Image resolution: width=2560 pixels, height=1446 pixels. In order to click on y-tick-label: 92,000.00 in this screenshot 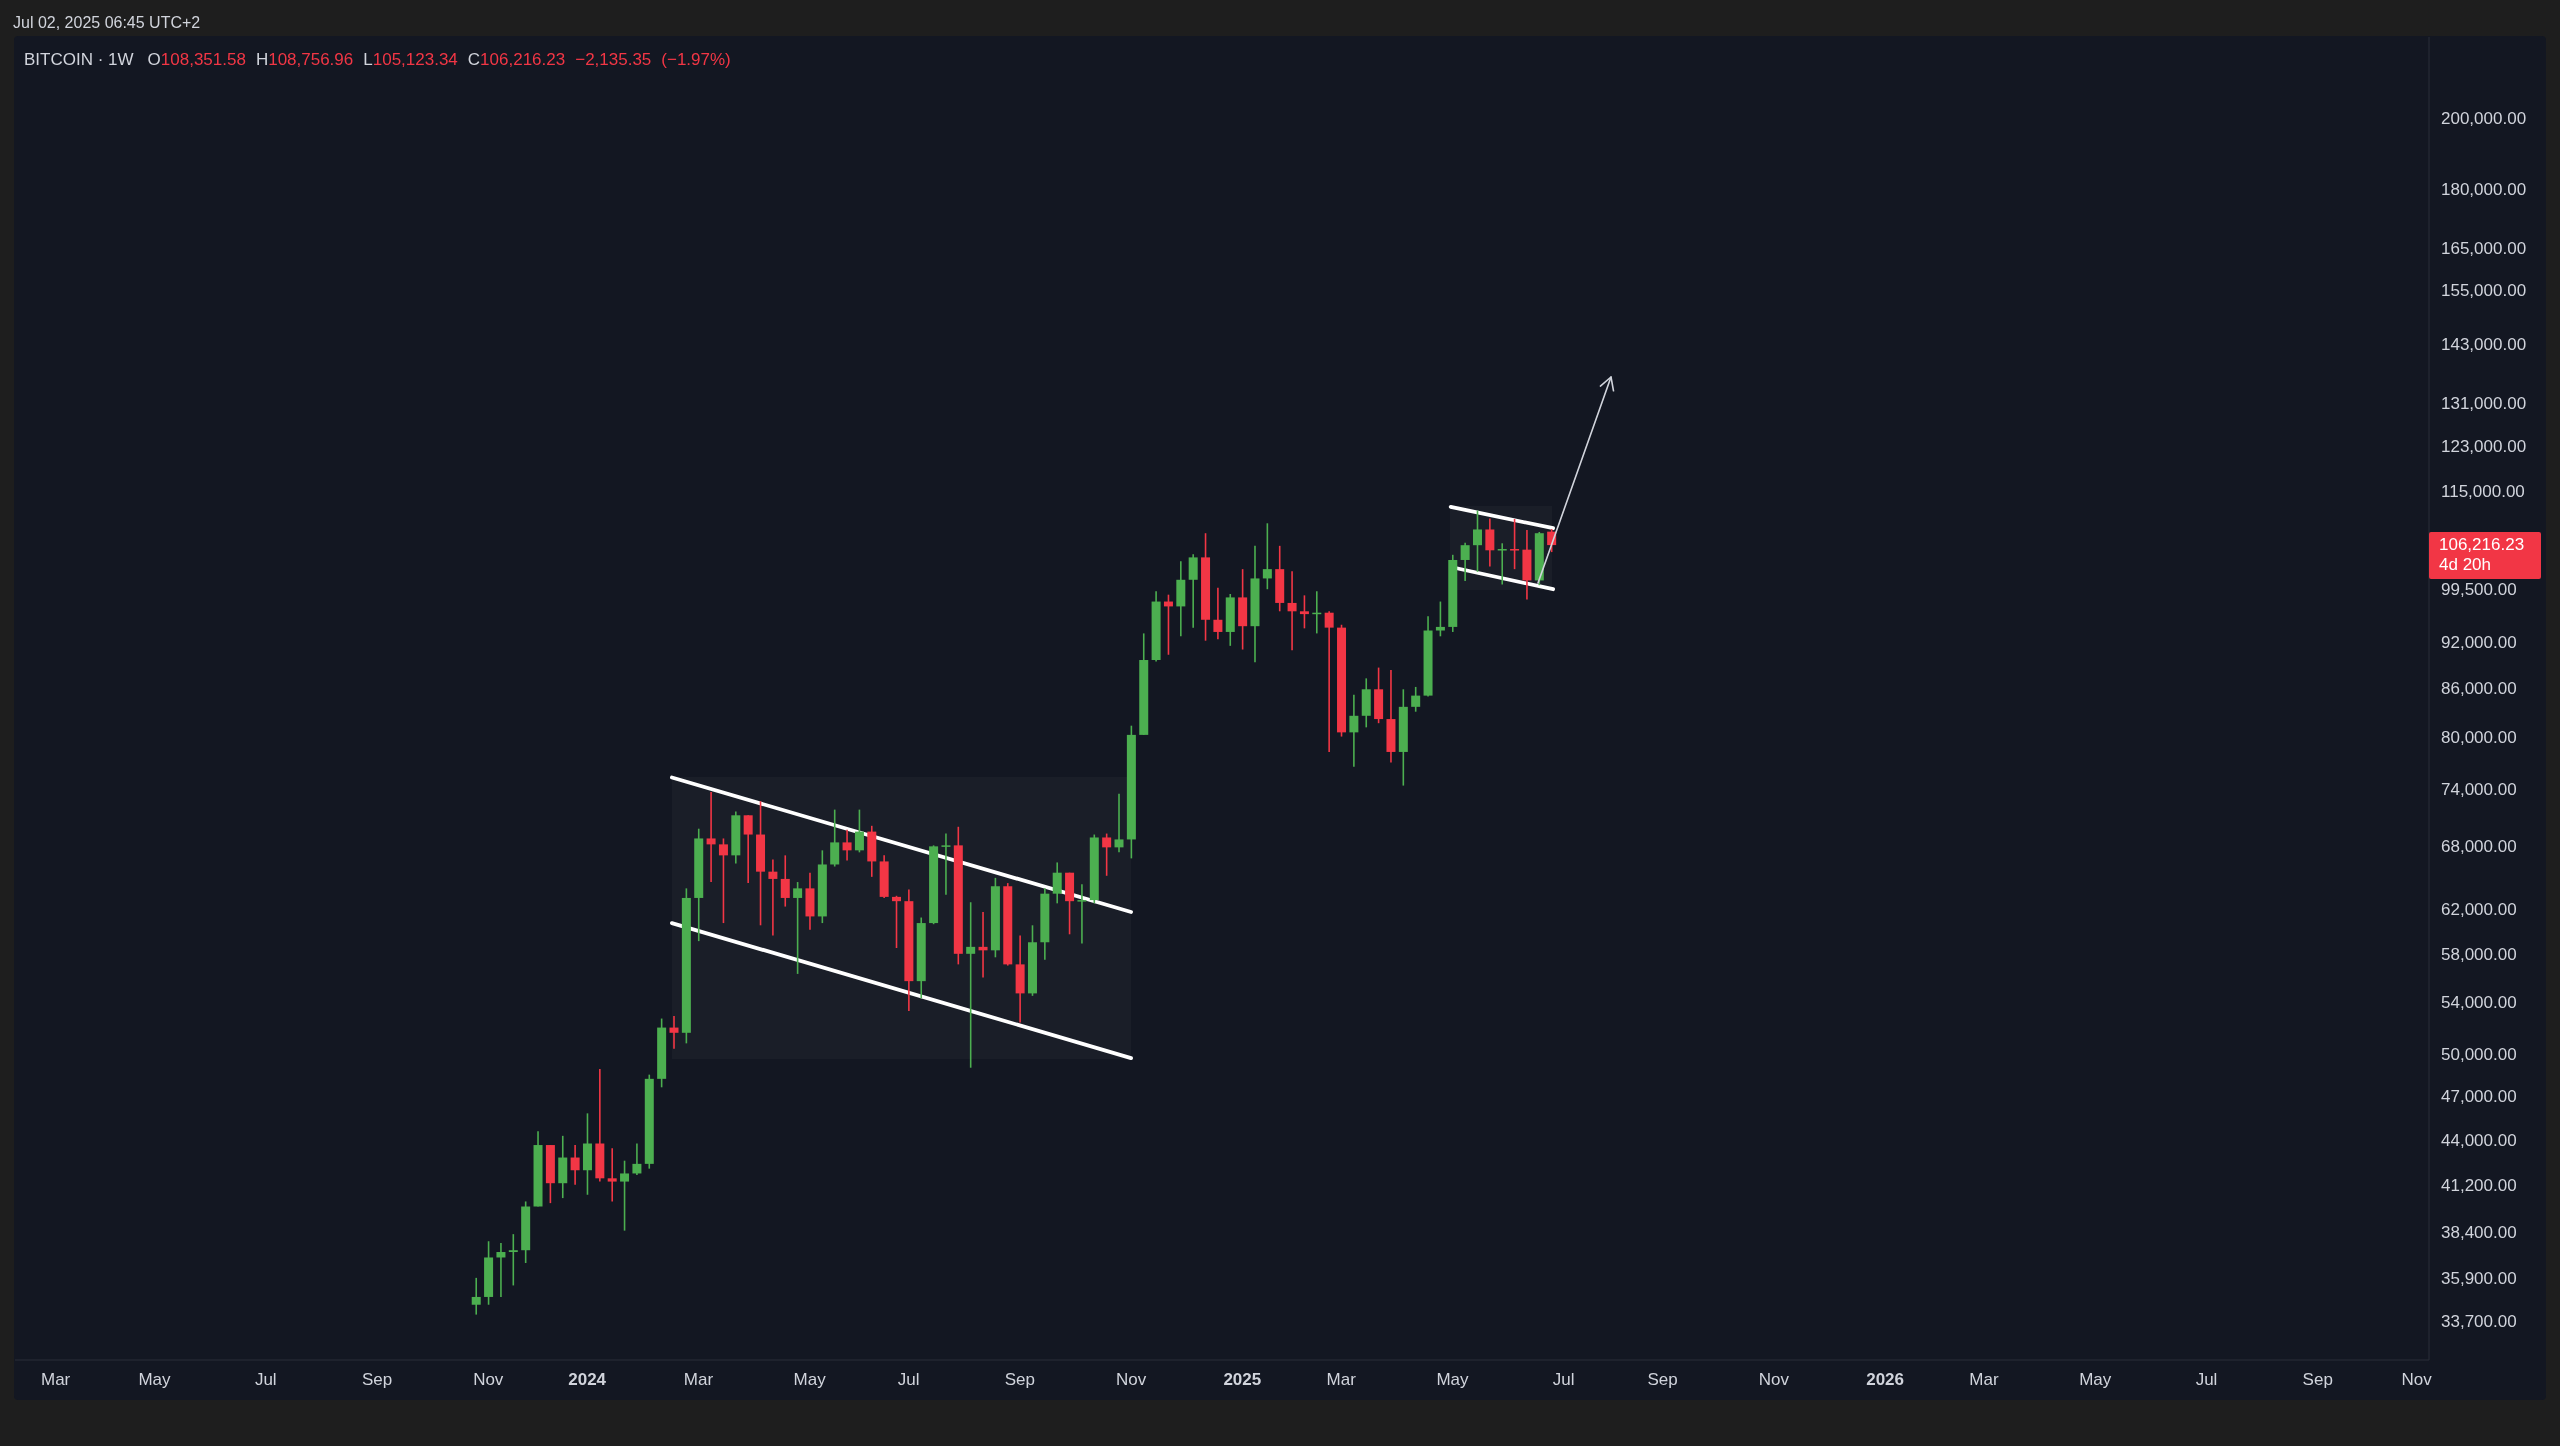, I will do `click(2479, 643)`.